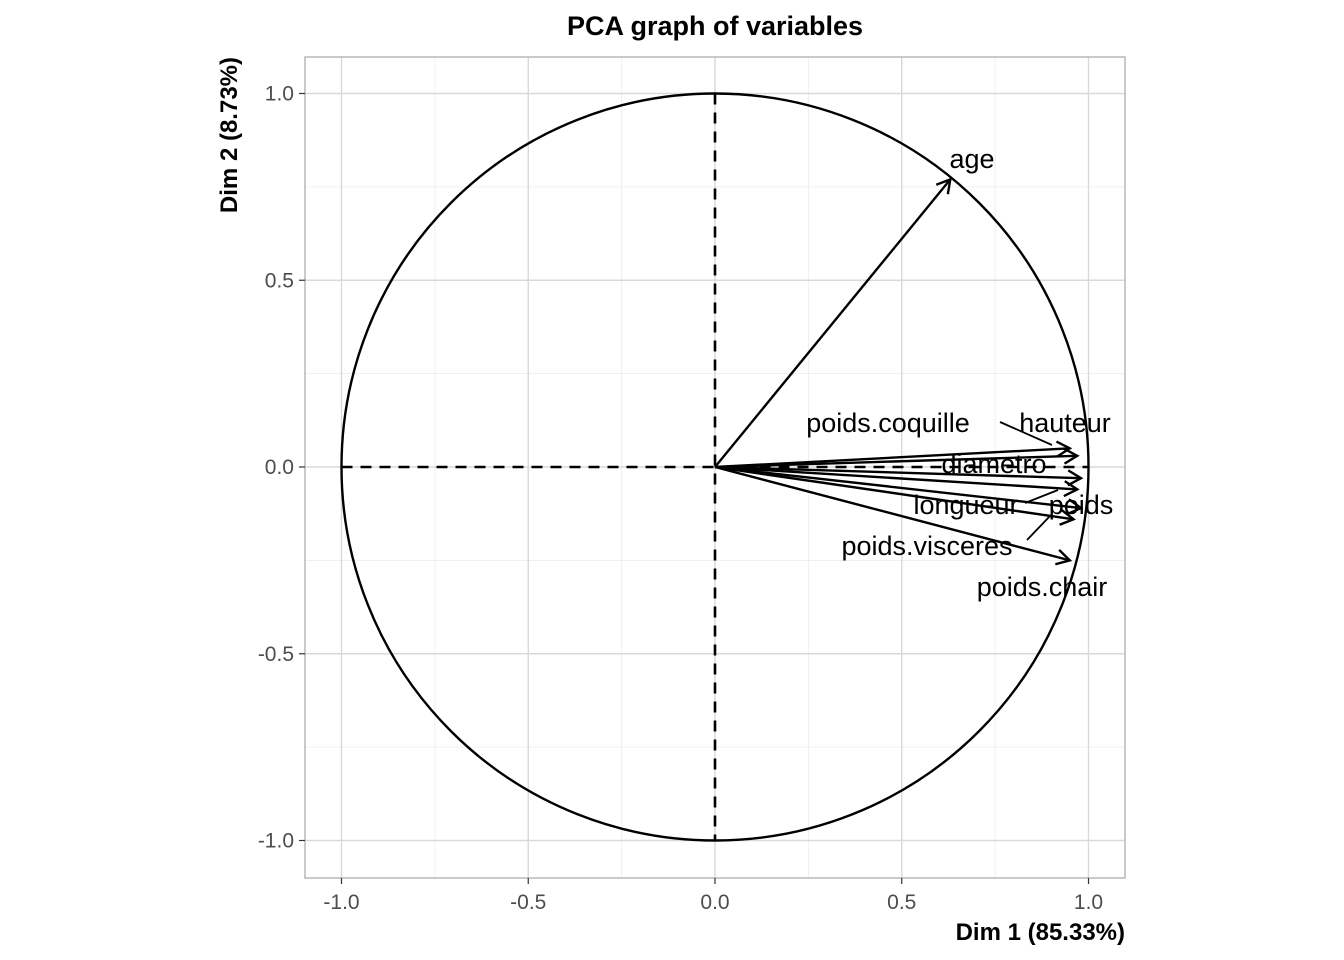 The width and height of the screenshot is (1344, 960). I want to click on y-tick-label: -0.5, so click(276, 654).